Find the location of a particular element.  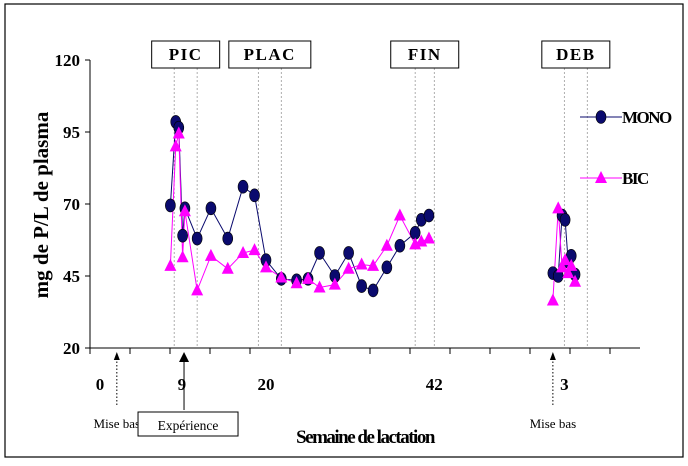

phase-label: PLAC is located at coordinates (270, 54).